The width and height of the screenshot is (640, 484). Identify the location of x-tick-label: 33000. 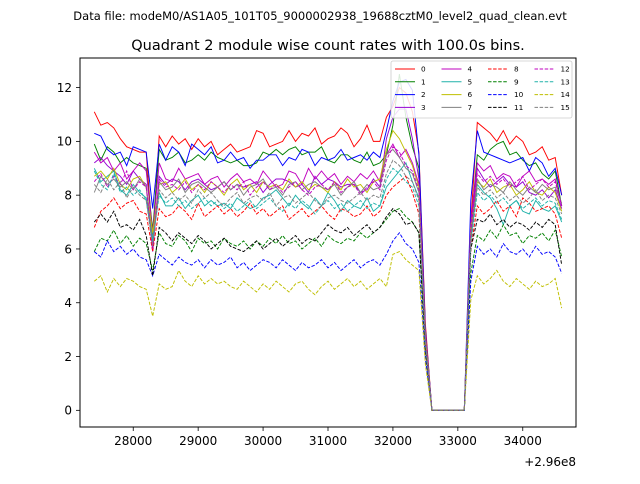
(458, 441).